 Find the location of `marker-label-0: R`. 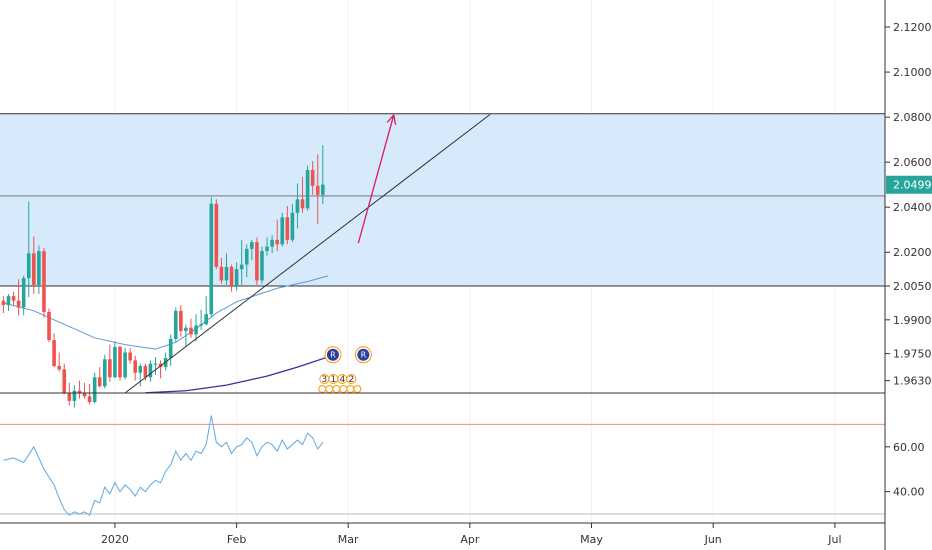

marker-label-0: R is located at coordinates (333, 355).